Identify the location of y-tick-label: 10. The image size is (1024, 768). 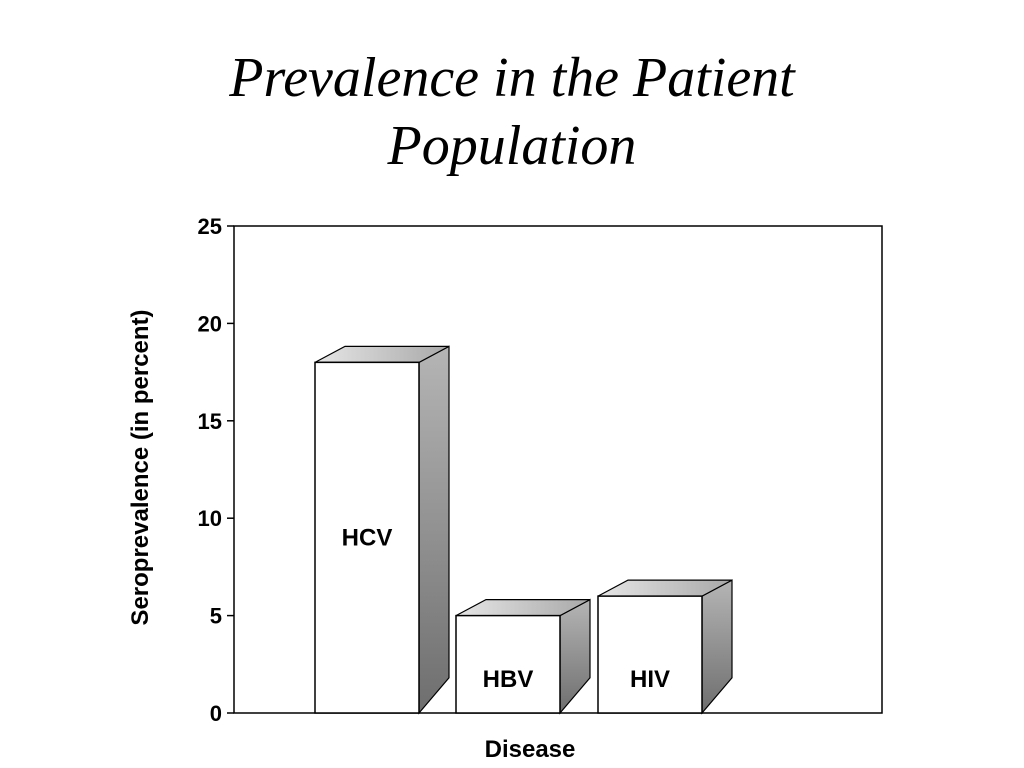
(210, 518).